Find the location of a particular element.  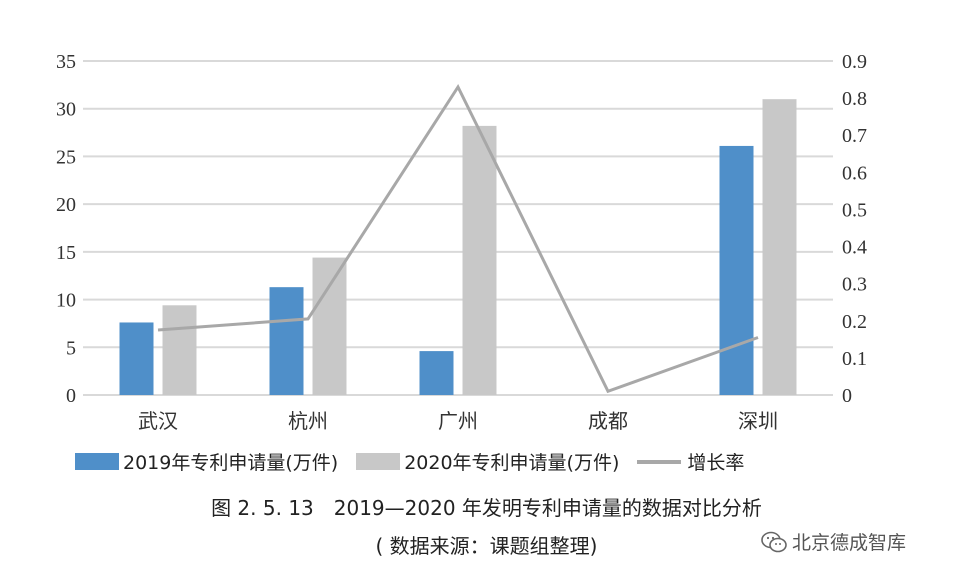

right-tick-label: 0.6 is located at coordinates (854, 173).